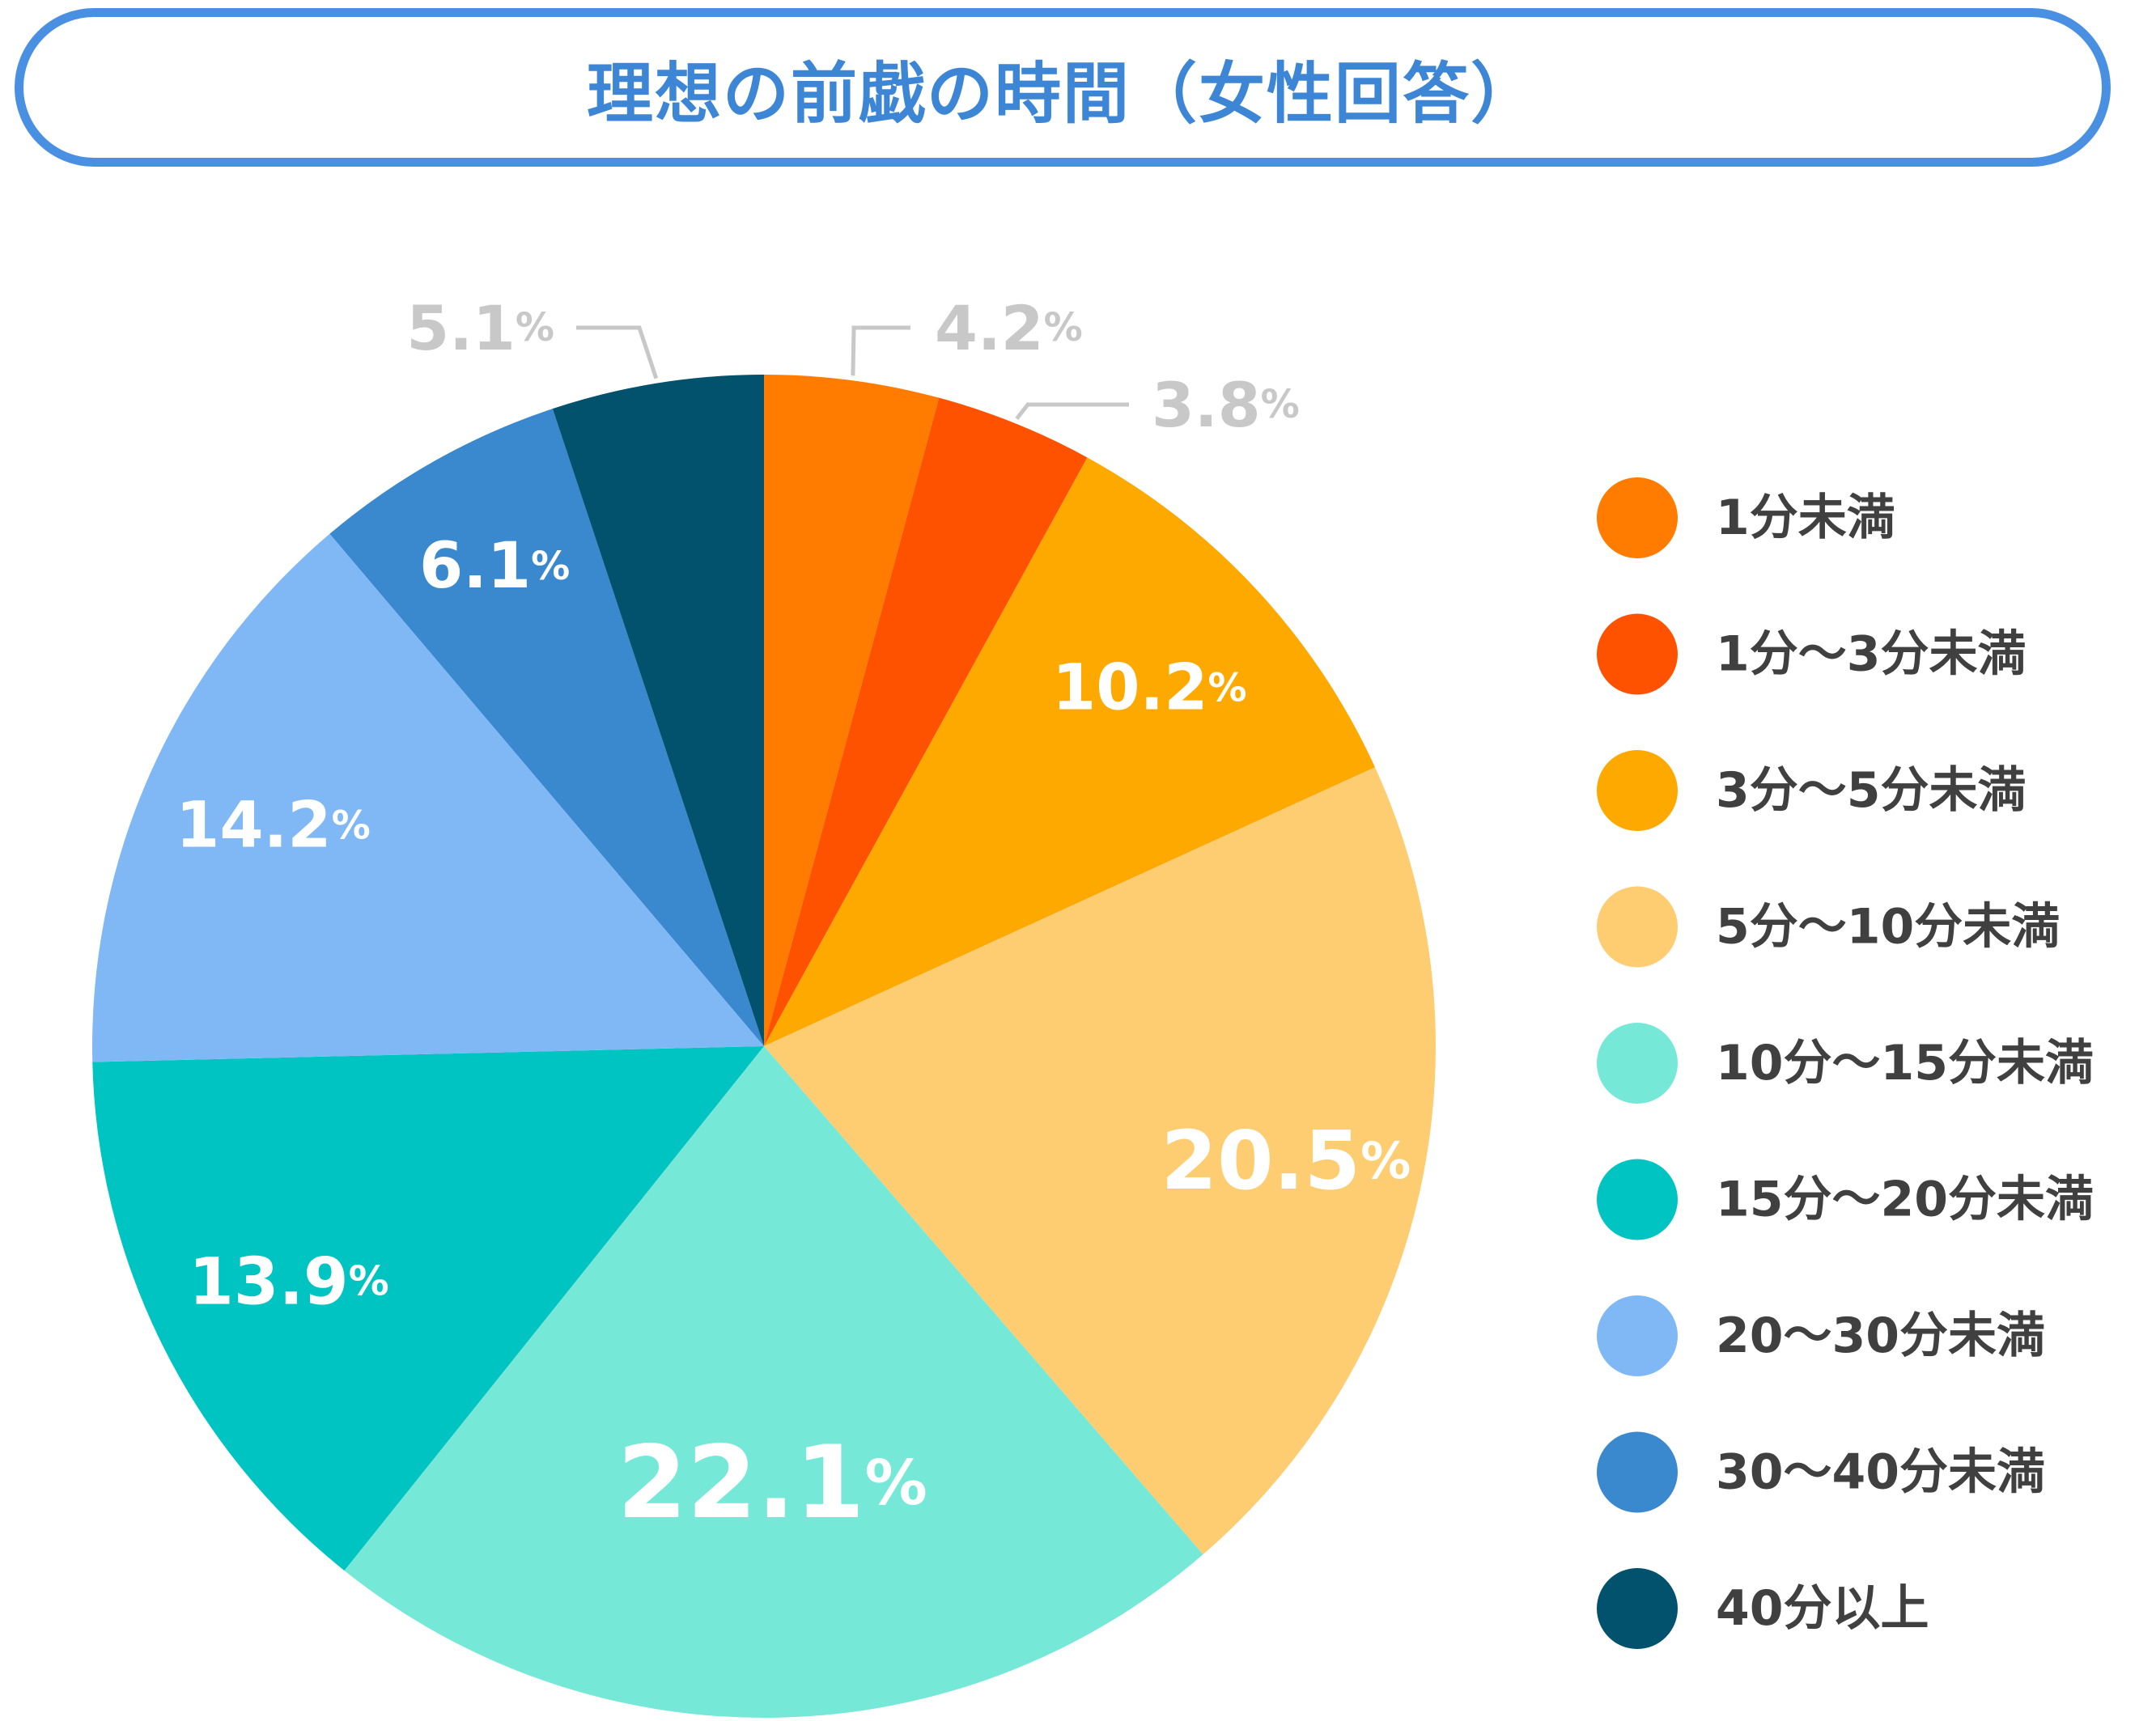  What do you see at coordinates (1888, 927) in the screenshot?
I see `legend-label: 5分〜10分未満` at bounding box center [1888, 927].